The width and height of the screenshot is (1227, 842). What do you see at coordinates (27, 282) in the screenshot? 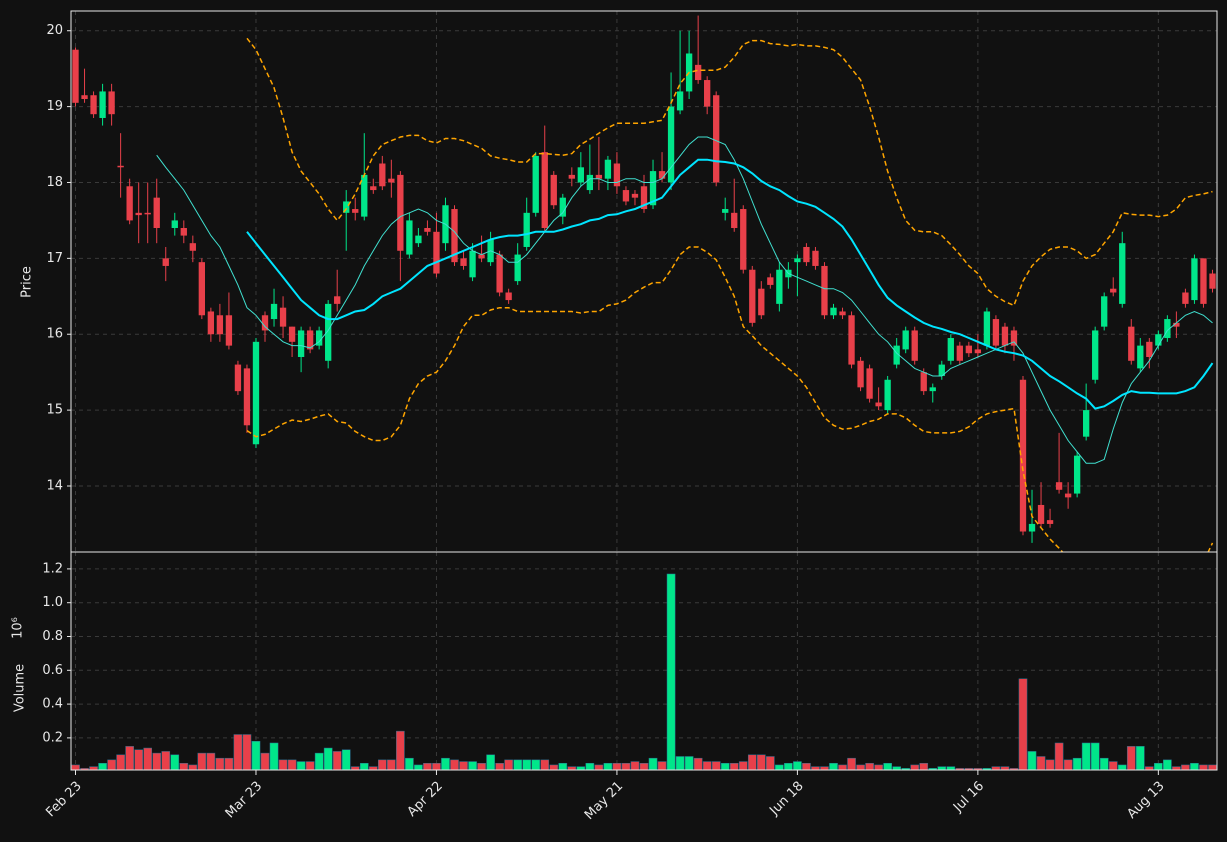
I see `price-ylabel: Price` at bounding box center [27, 282].